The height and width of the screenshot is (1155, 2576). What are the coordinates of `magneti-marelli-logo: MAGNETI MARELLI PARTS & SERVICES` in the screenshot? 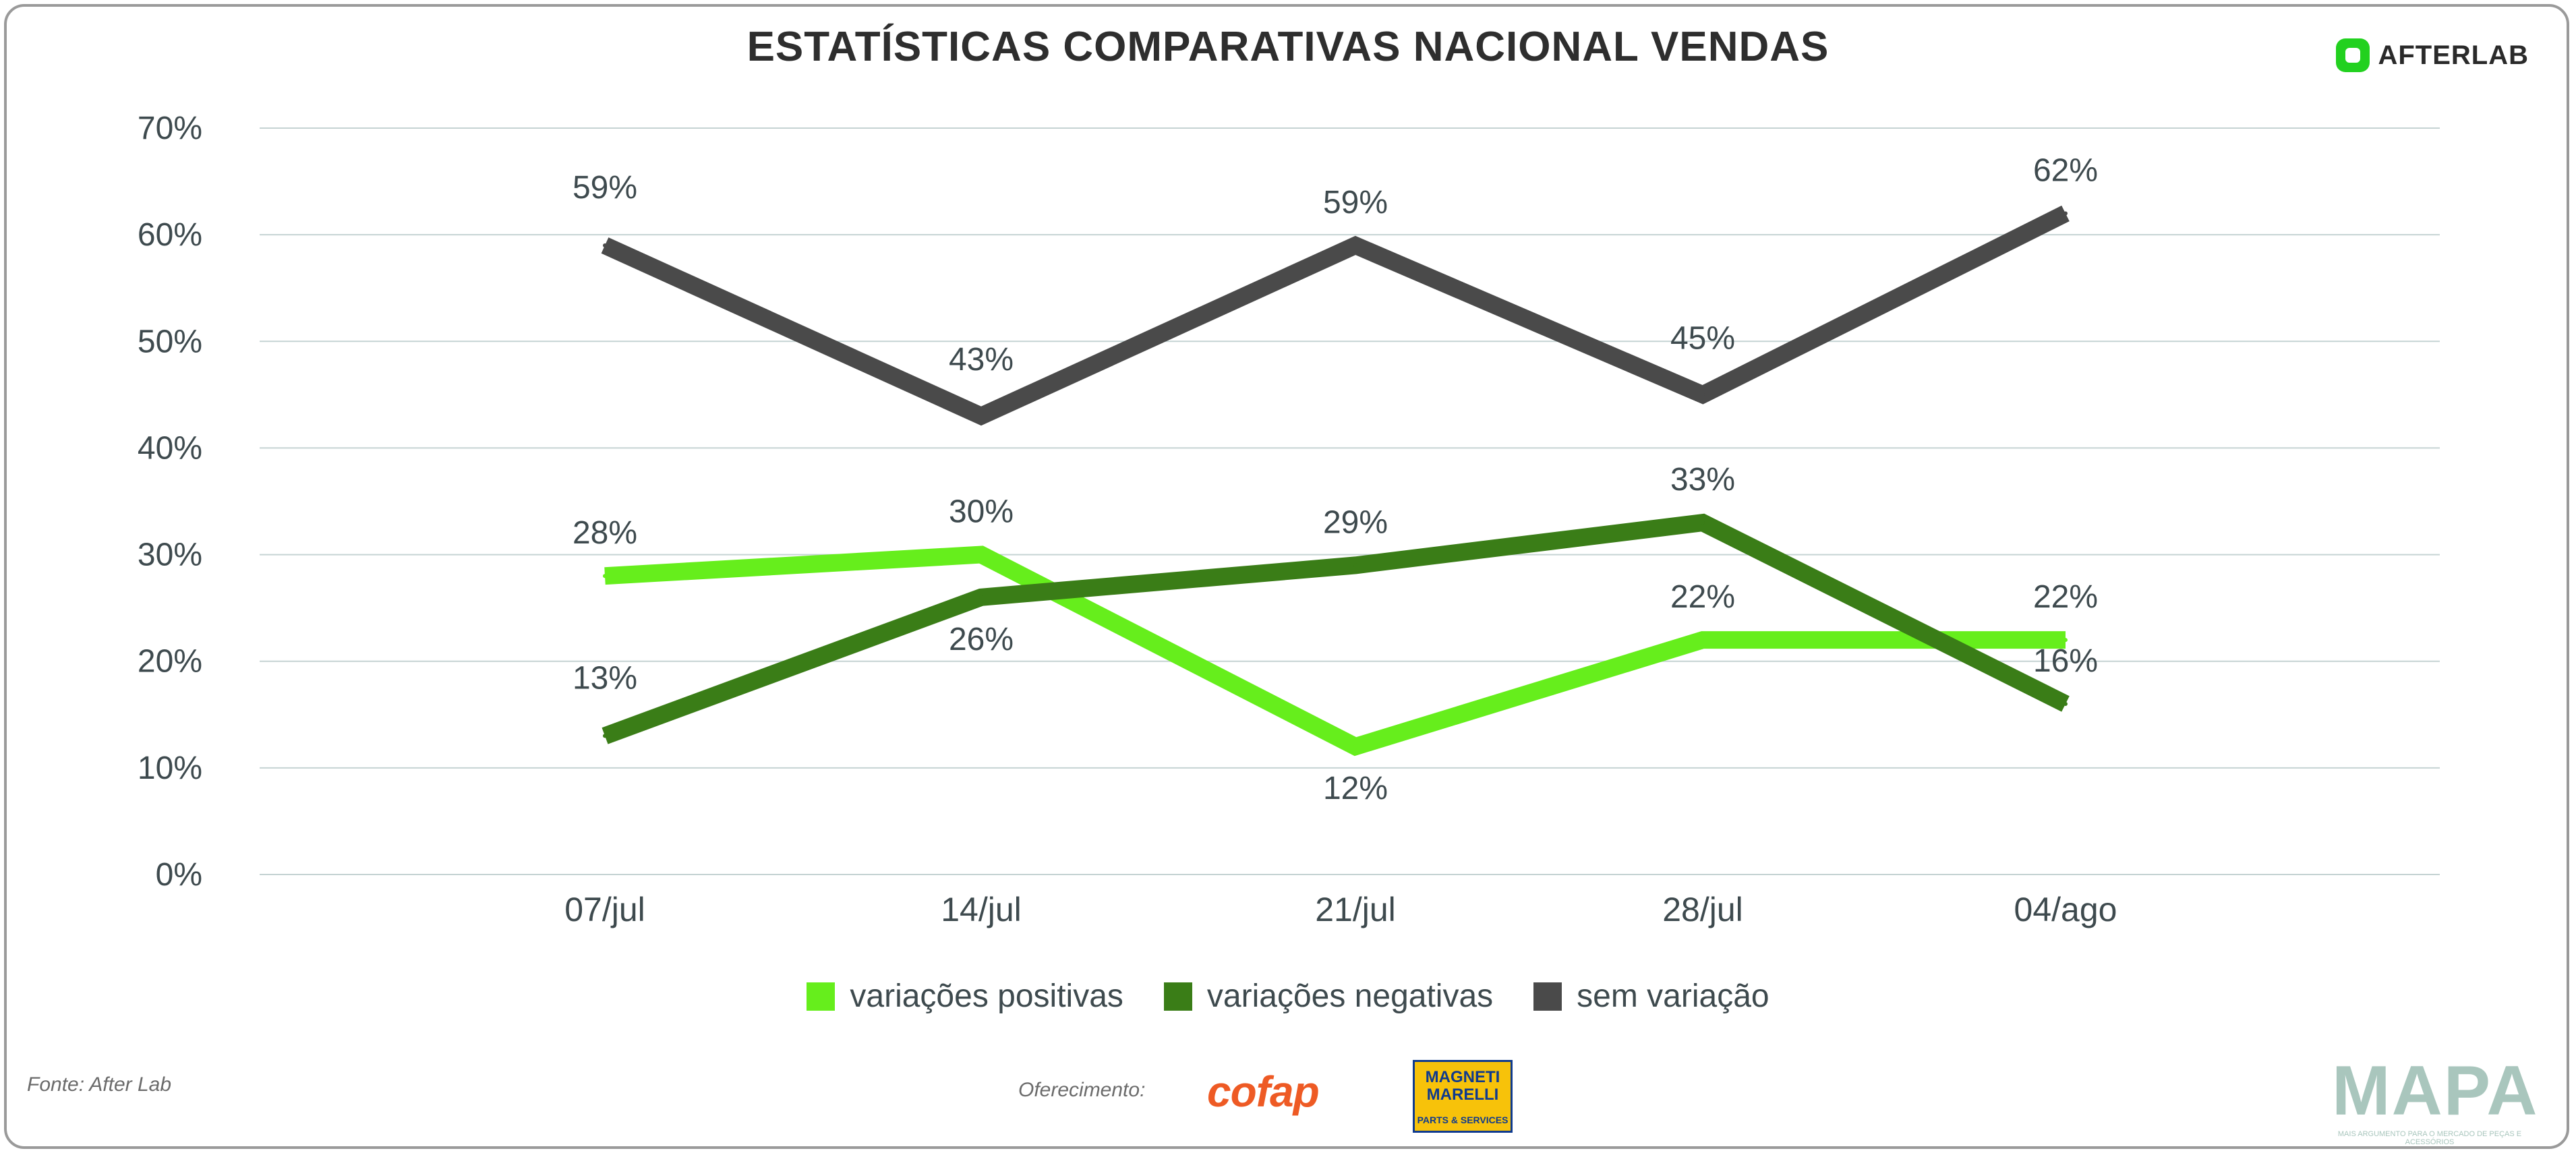 It's located at (1463, 1096).